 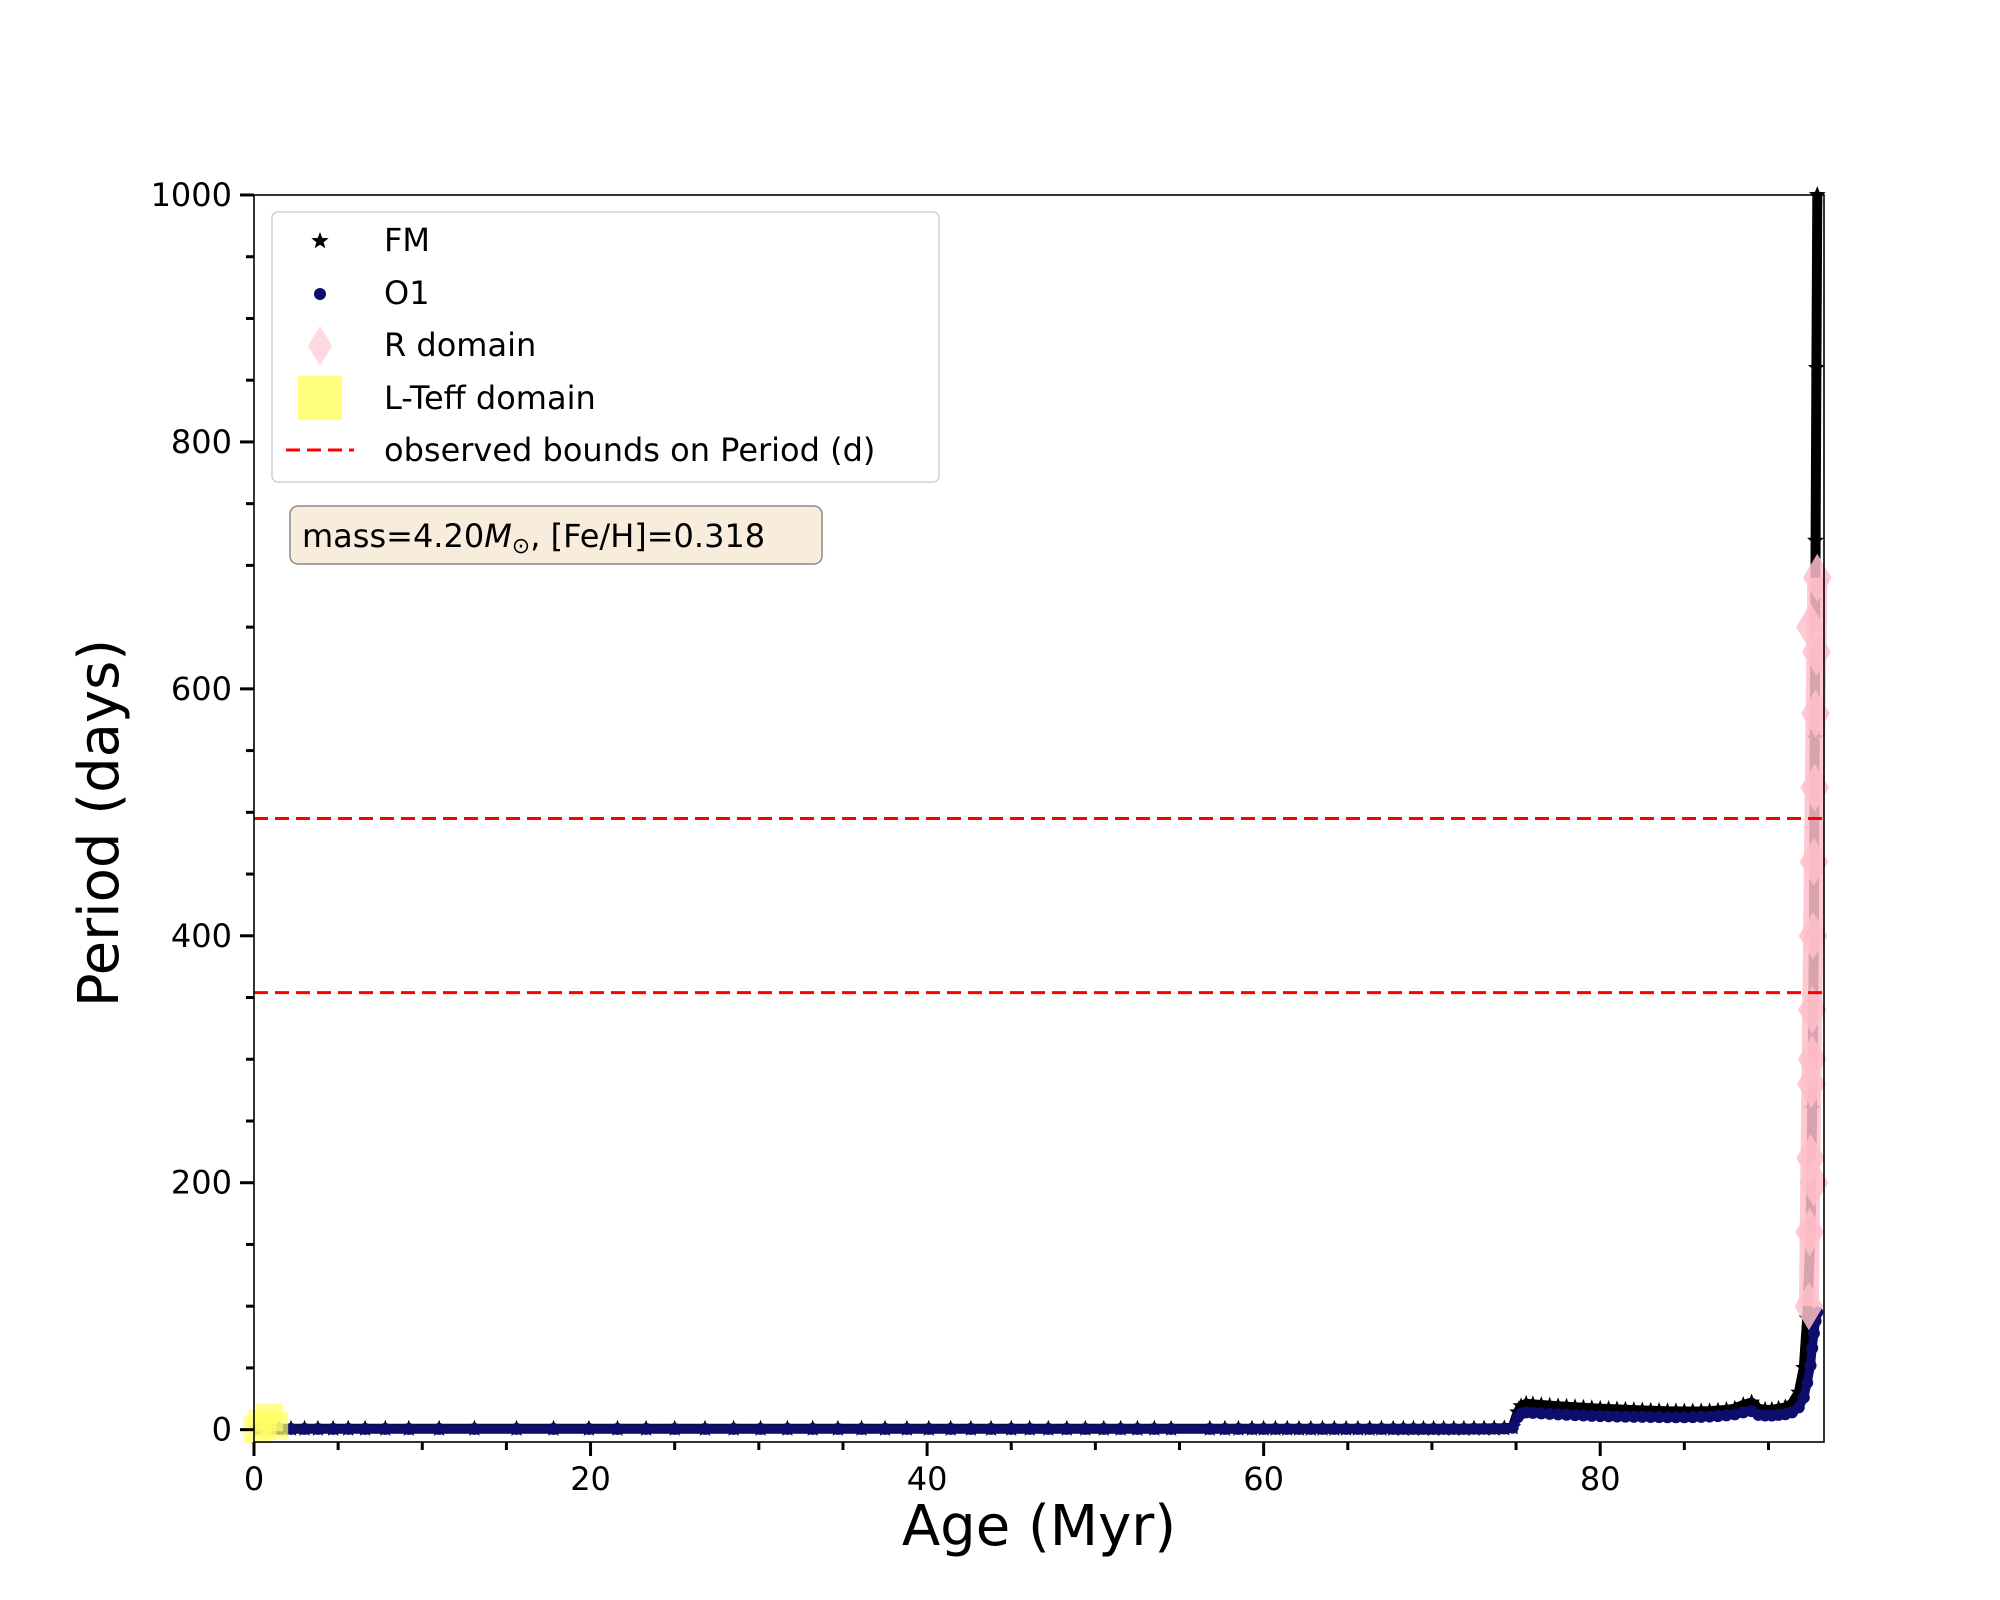 What do you see at coordinates (201, 1183) in the screenshot?
I see `y-tick-label: 200` at bounding box center [201, 1183].